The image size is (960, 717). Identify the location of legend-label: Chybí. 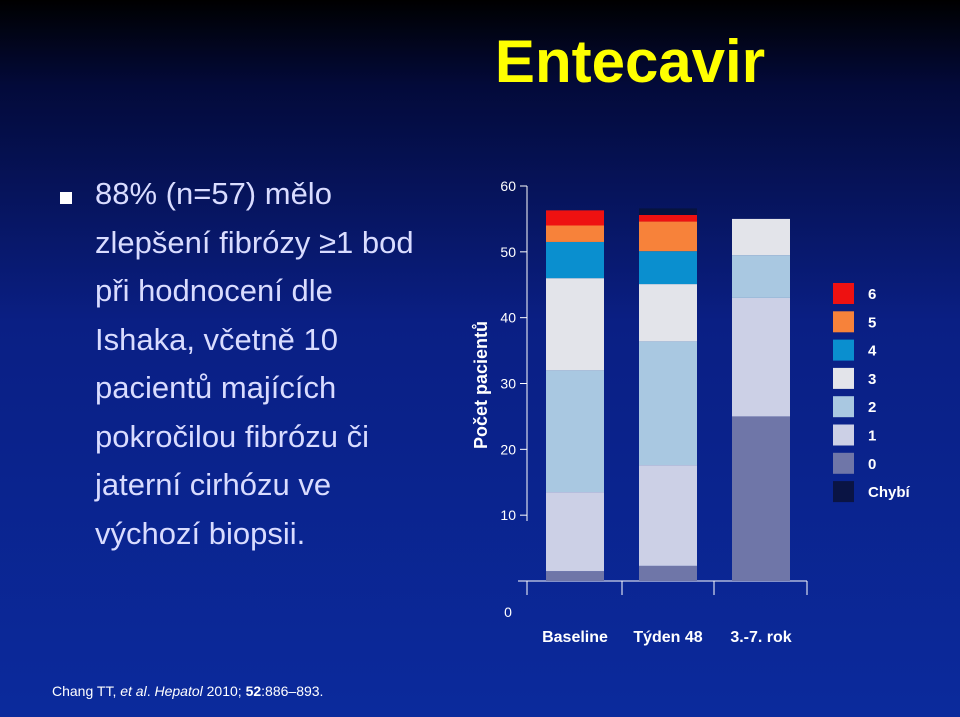
(889, 492).